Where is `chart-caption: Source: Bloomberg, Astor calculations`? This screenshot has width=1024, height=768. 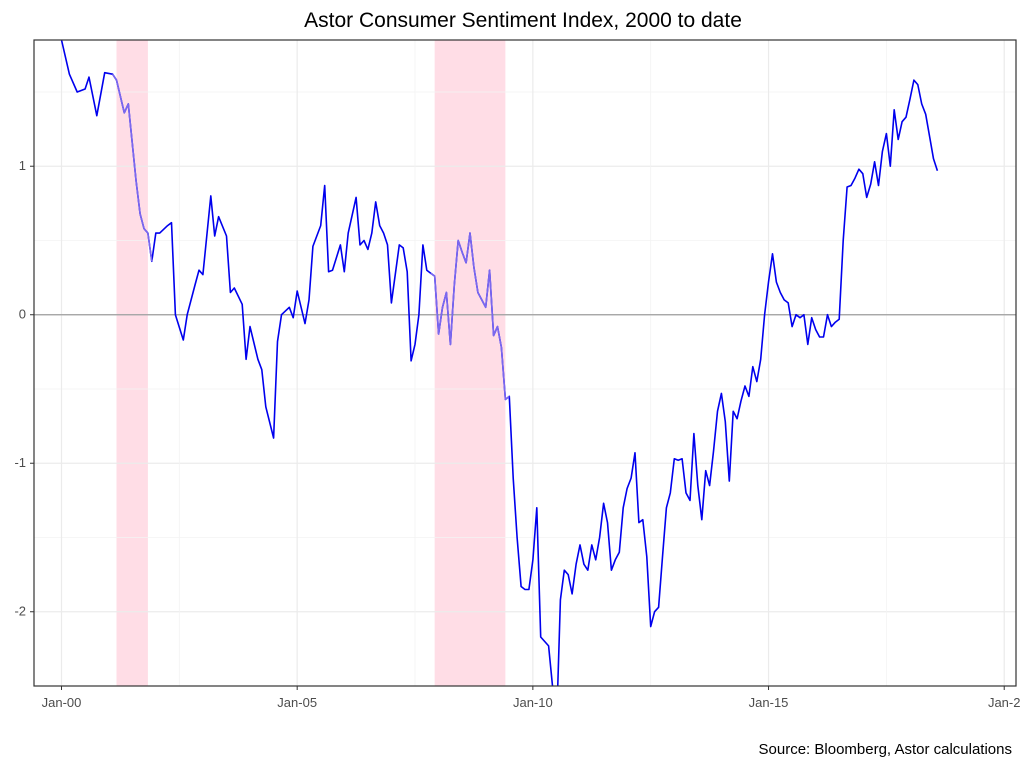
chart-caption: Source: Bloomberg, Astor calculations is located at coordinates (885, 749).